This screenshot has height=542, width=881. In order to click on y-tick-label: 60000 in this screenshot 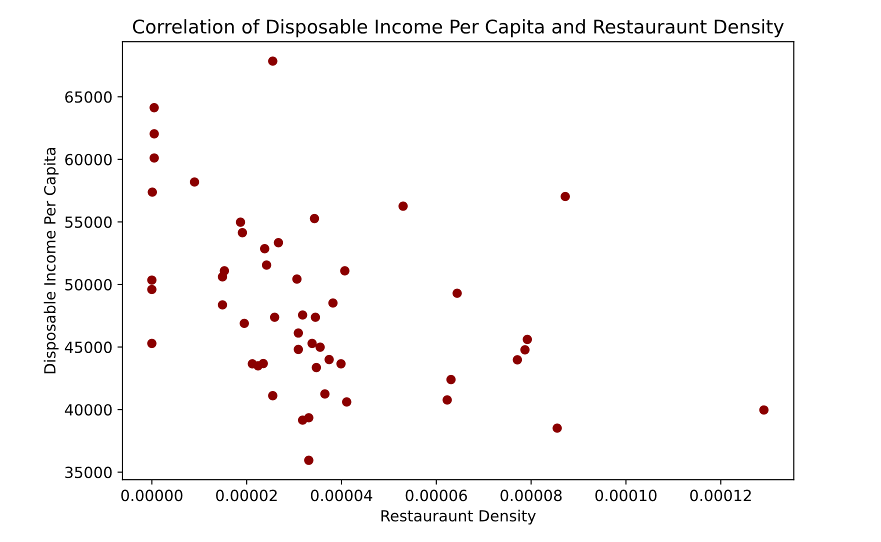, I will do `click(88, 160)`.